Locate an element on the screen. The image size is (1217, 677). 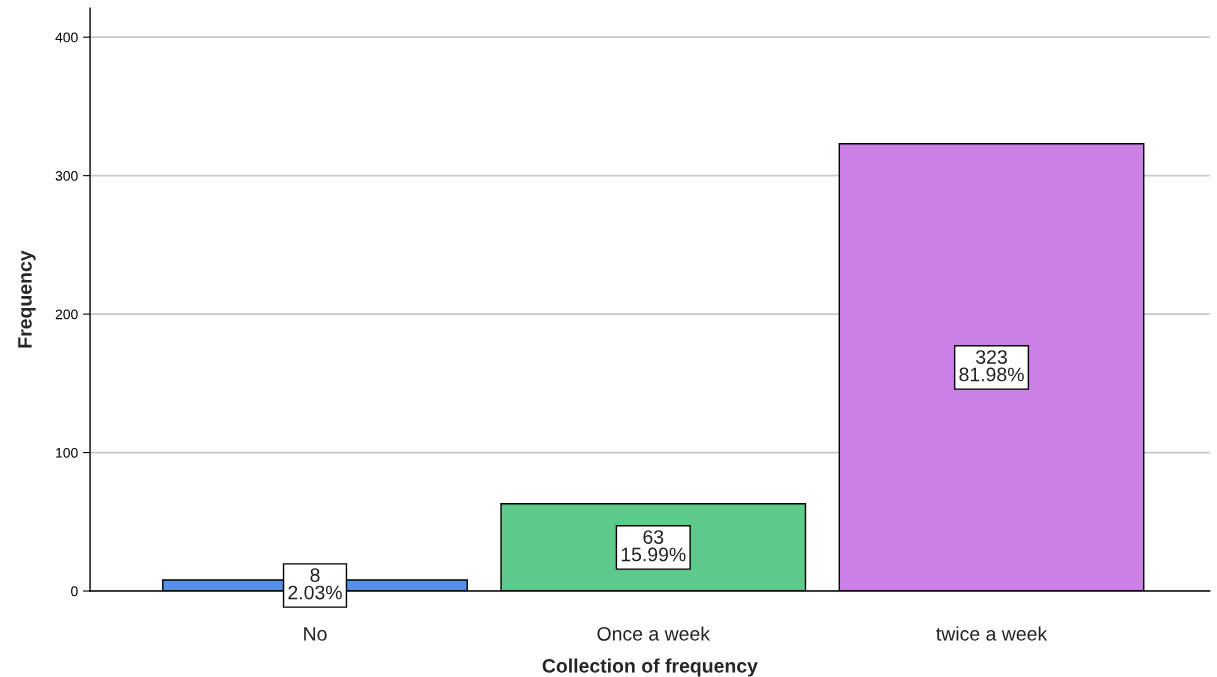
data-label: 323 81.98% is located at coordinates (991, 366).